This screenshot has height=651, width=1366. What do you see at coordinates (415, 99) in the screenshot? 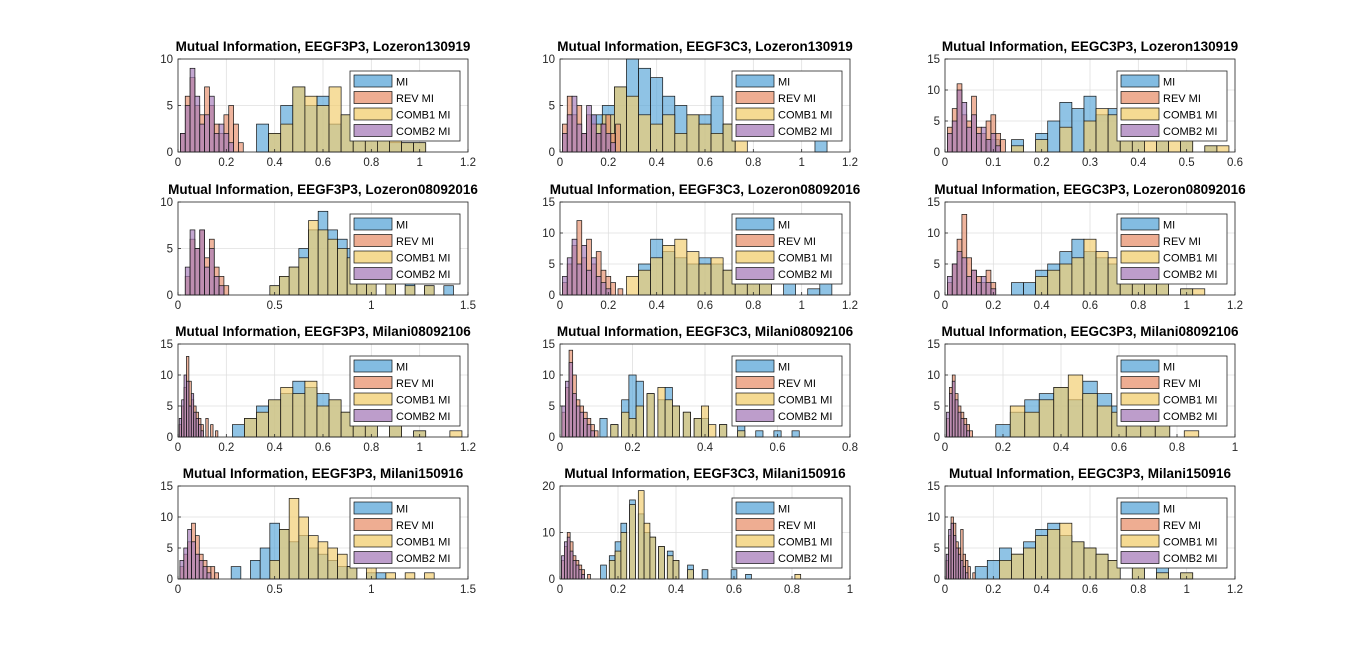
I see `legend-label: REV MI` at bounding box center [415, 99].